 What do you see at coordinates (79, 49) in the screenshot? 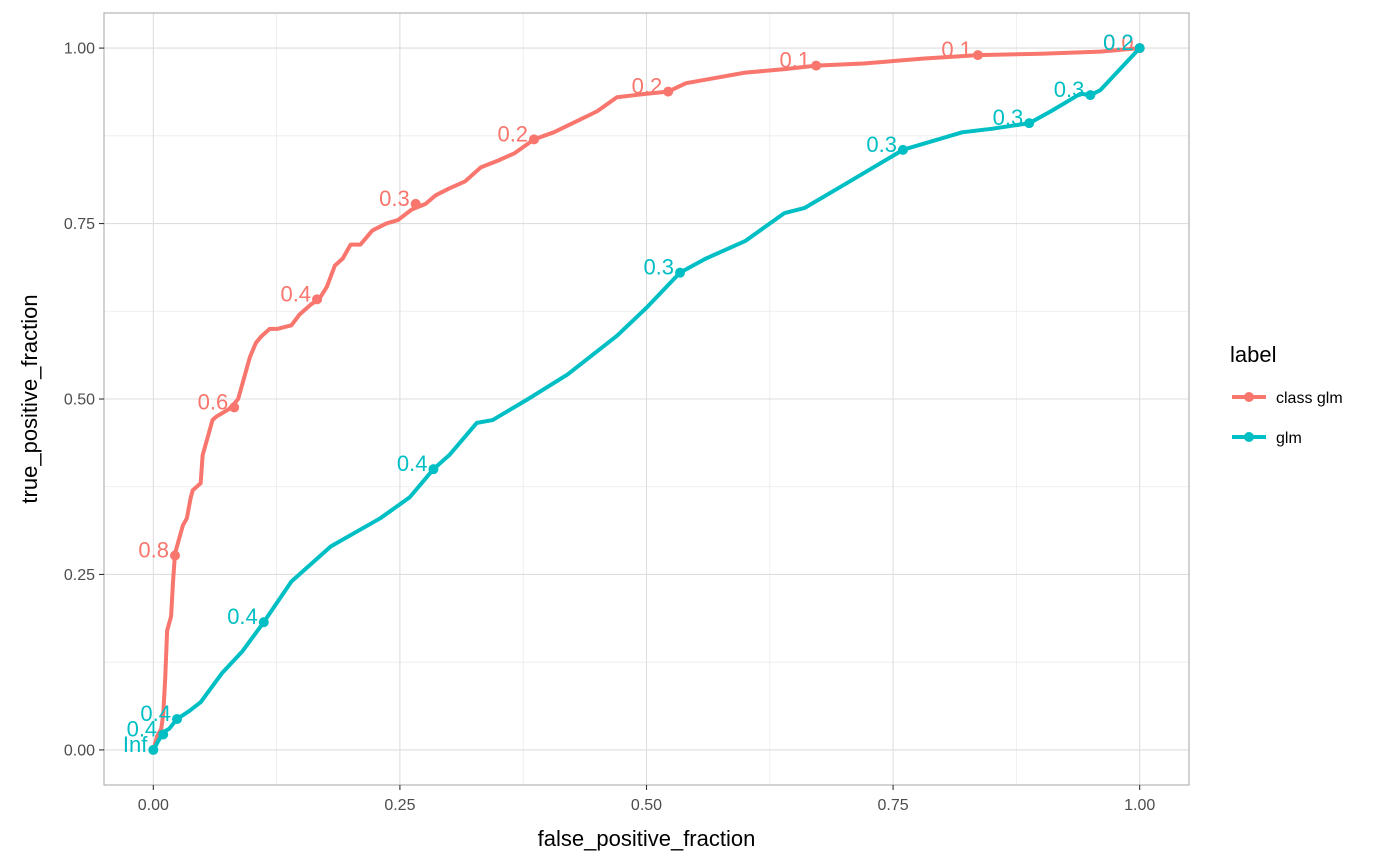
I see `y-tick-label: 1.00` at bounding box center [79, 49].